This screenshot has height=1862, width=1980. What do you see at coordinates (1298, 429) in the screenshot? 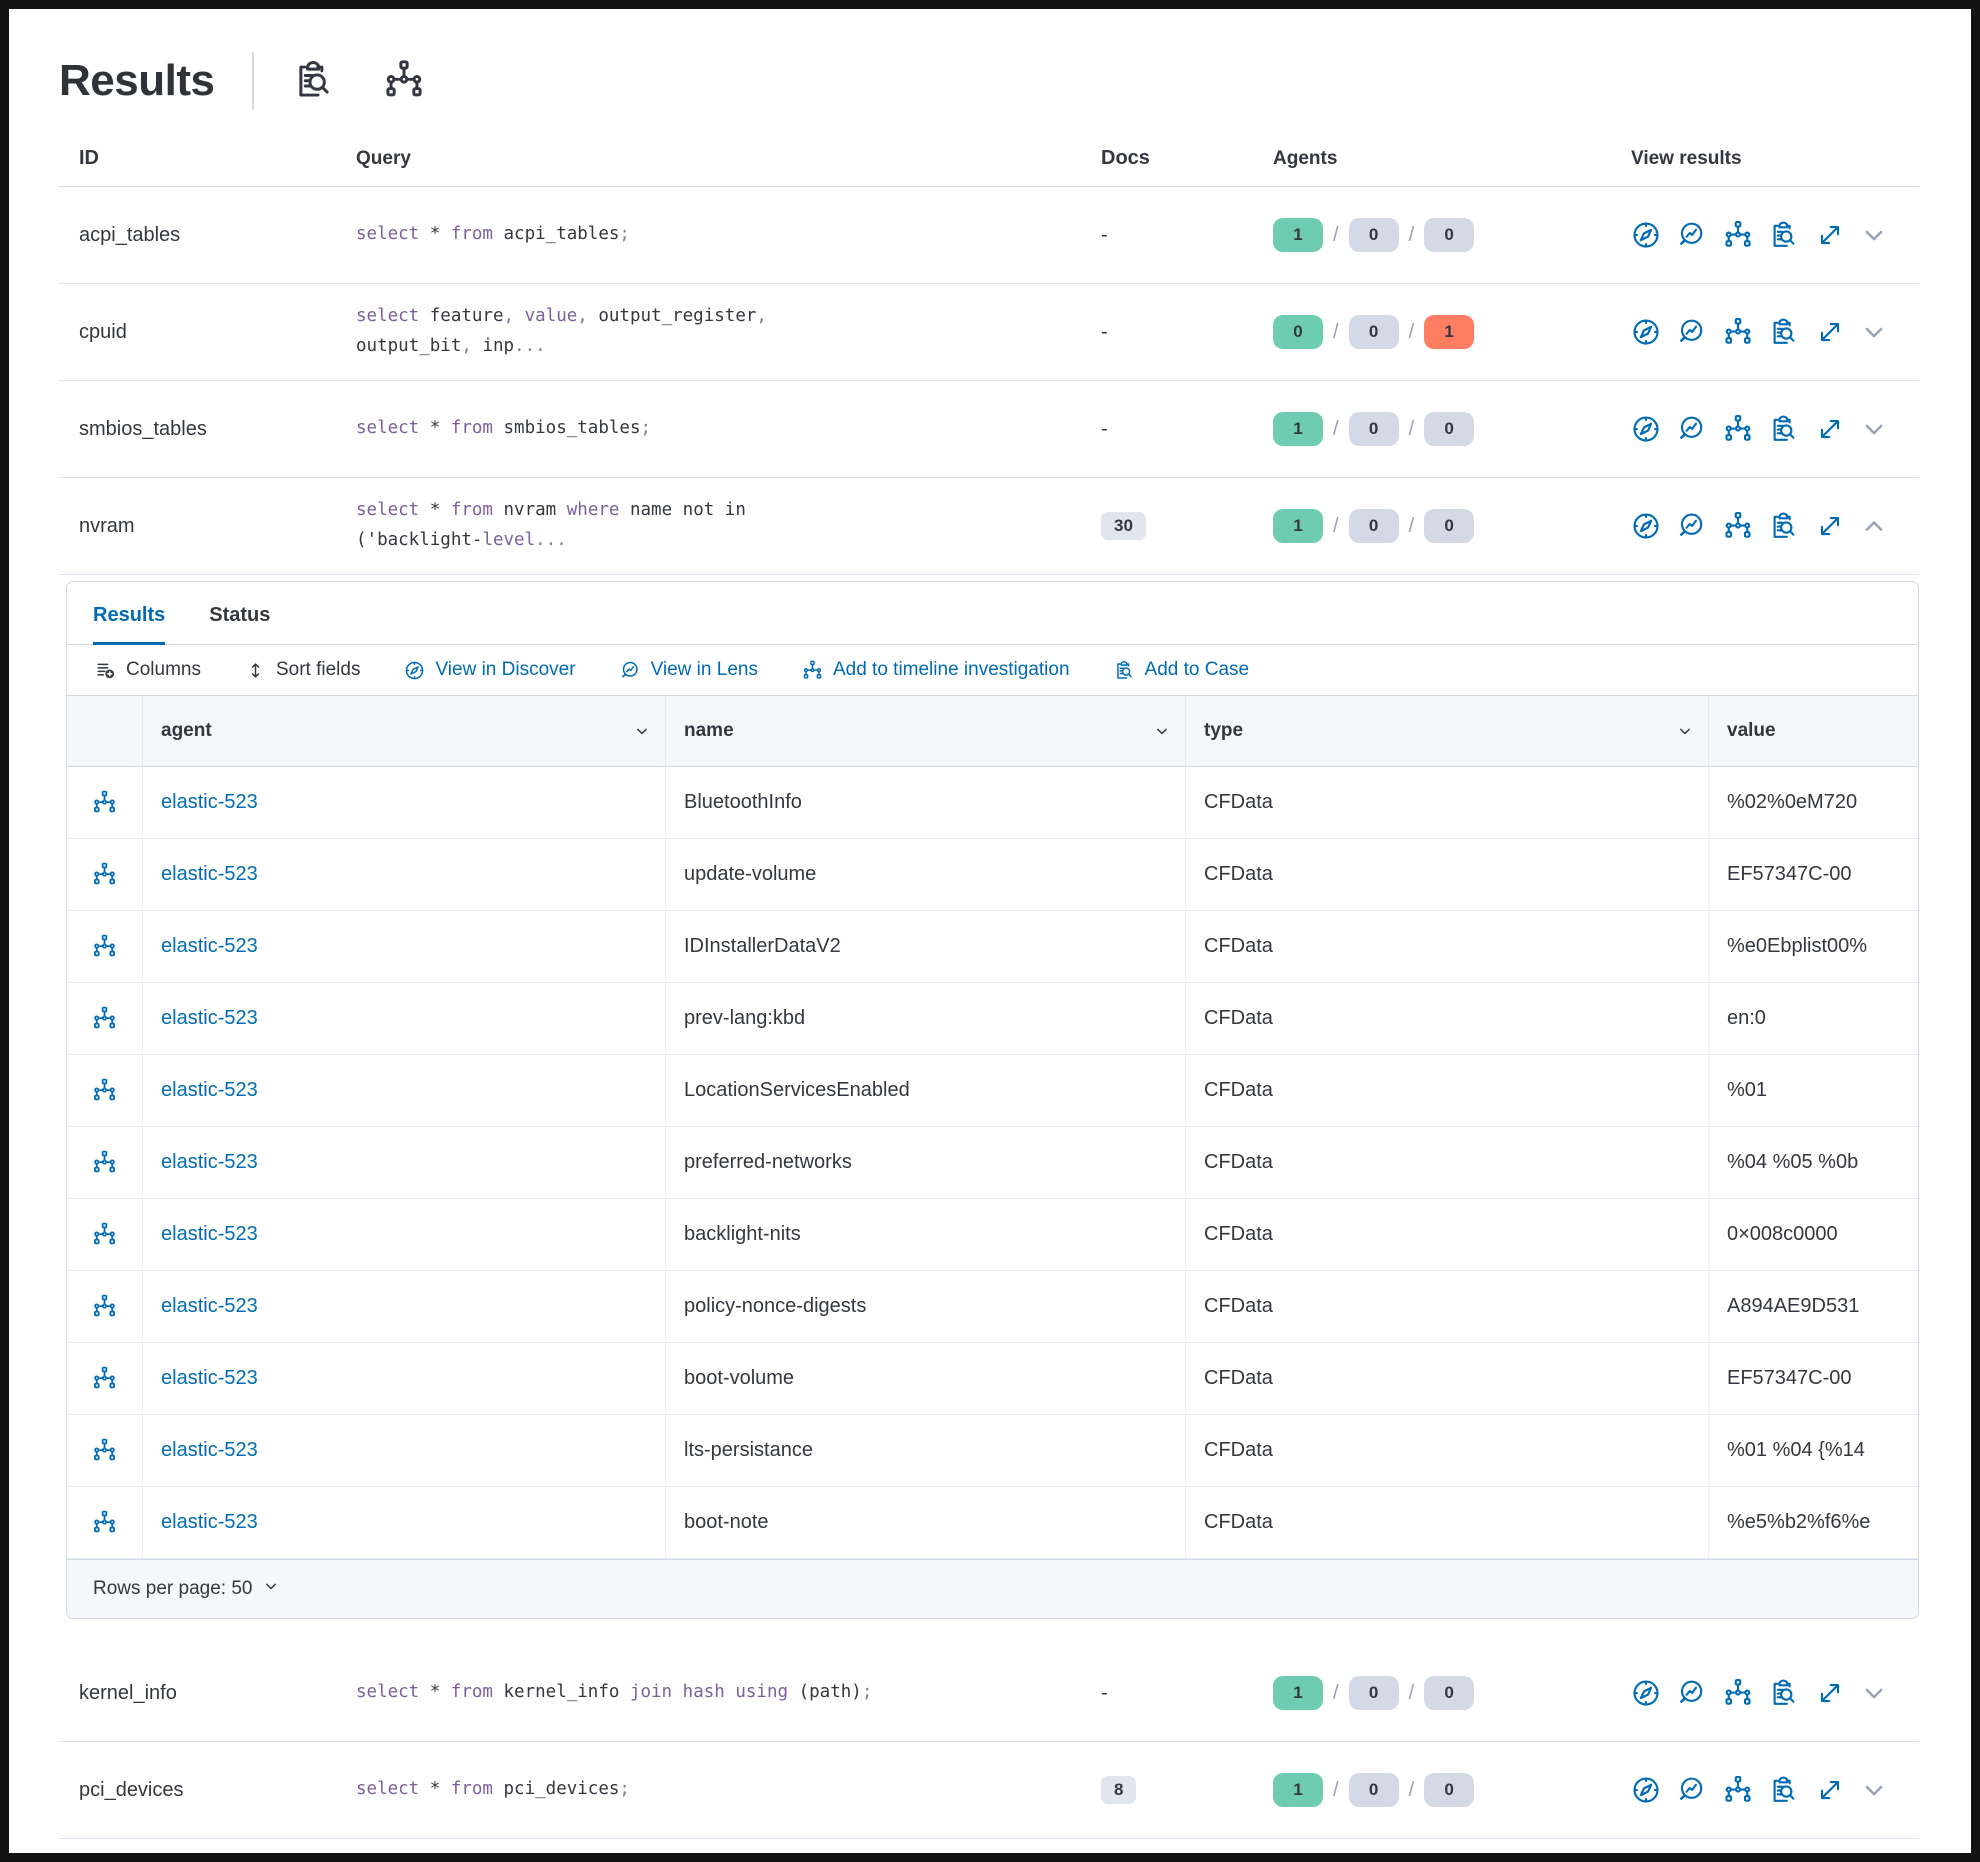
I see `agent-count-badge-success: 1` at bounding box center [1298, 429].